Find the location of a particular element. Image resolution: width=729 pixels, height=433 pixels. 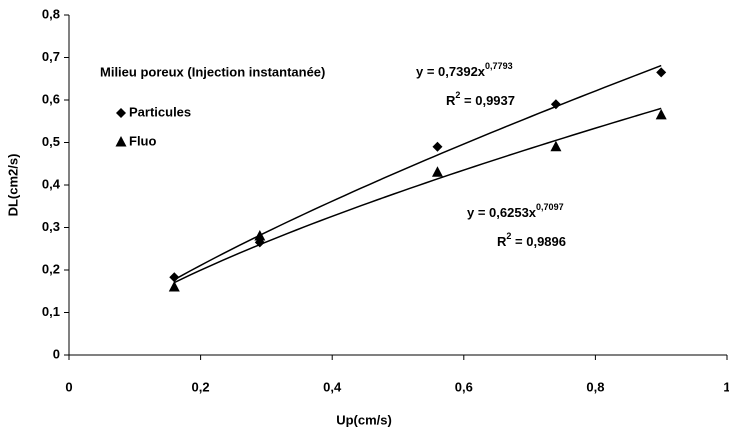

annotation: Milieu poreux (Injection instantanée) is located at coordinates (212, 71).